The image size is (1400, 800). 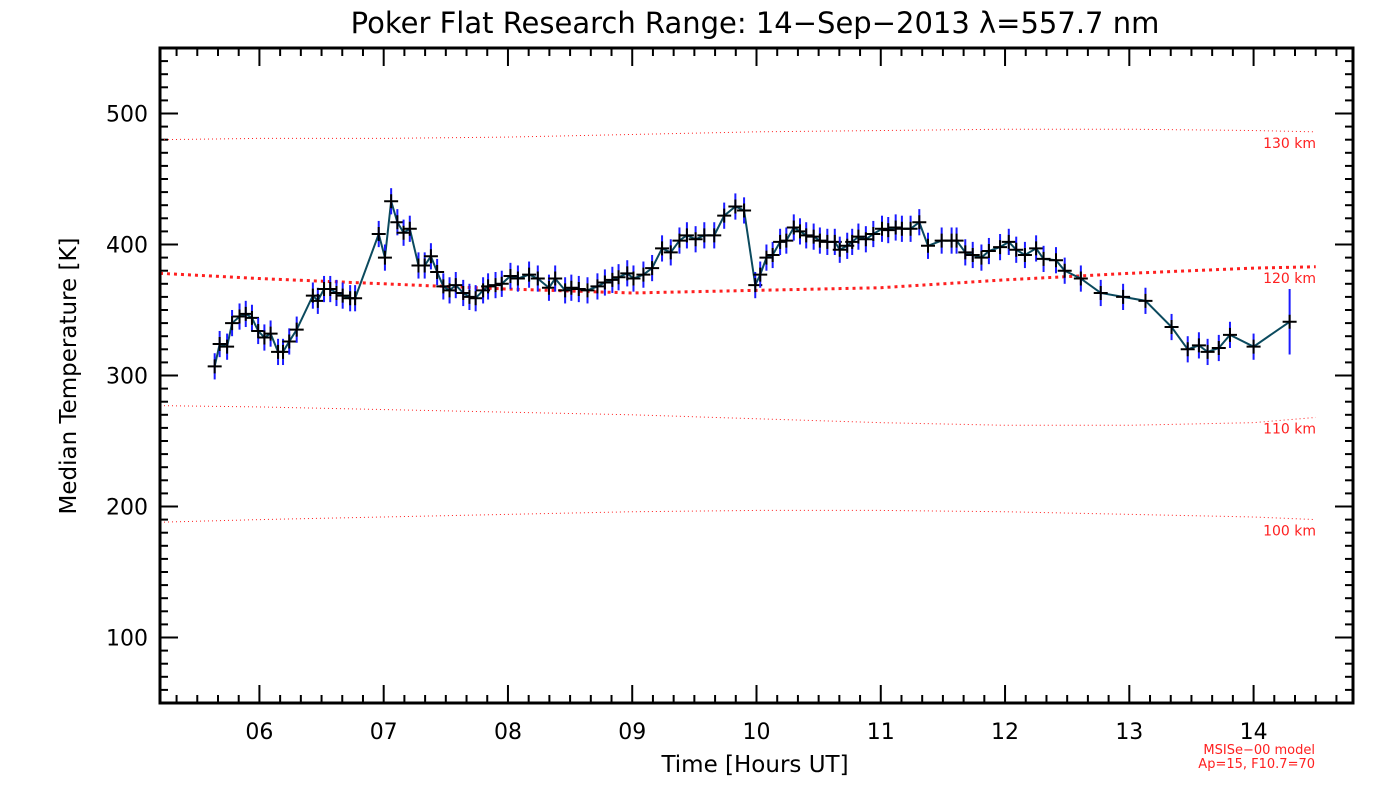 What do you see at coordinates (1256, 764) in the screenshot?
I see `model-annotation-line2: Ap=15, F10.7=70` at bounding box center [1256, 764].